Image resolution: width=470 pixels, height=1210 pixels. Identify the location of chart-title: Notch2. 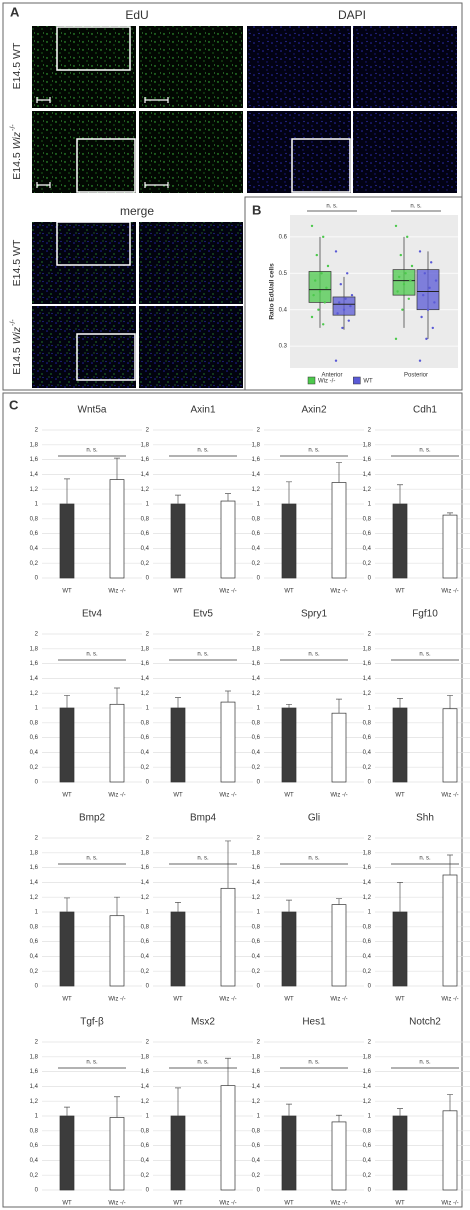
(425, 1022).